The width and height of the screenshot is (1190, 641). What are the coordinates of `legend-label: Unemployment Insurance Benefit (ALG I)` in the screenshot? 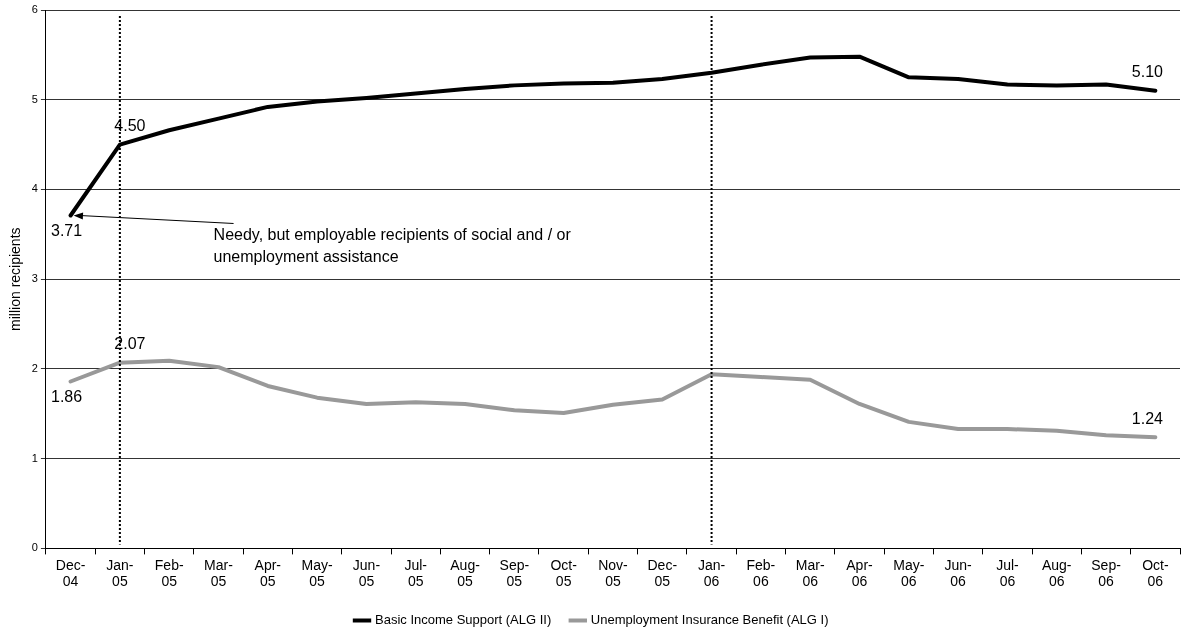 It's located at (709, 620).